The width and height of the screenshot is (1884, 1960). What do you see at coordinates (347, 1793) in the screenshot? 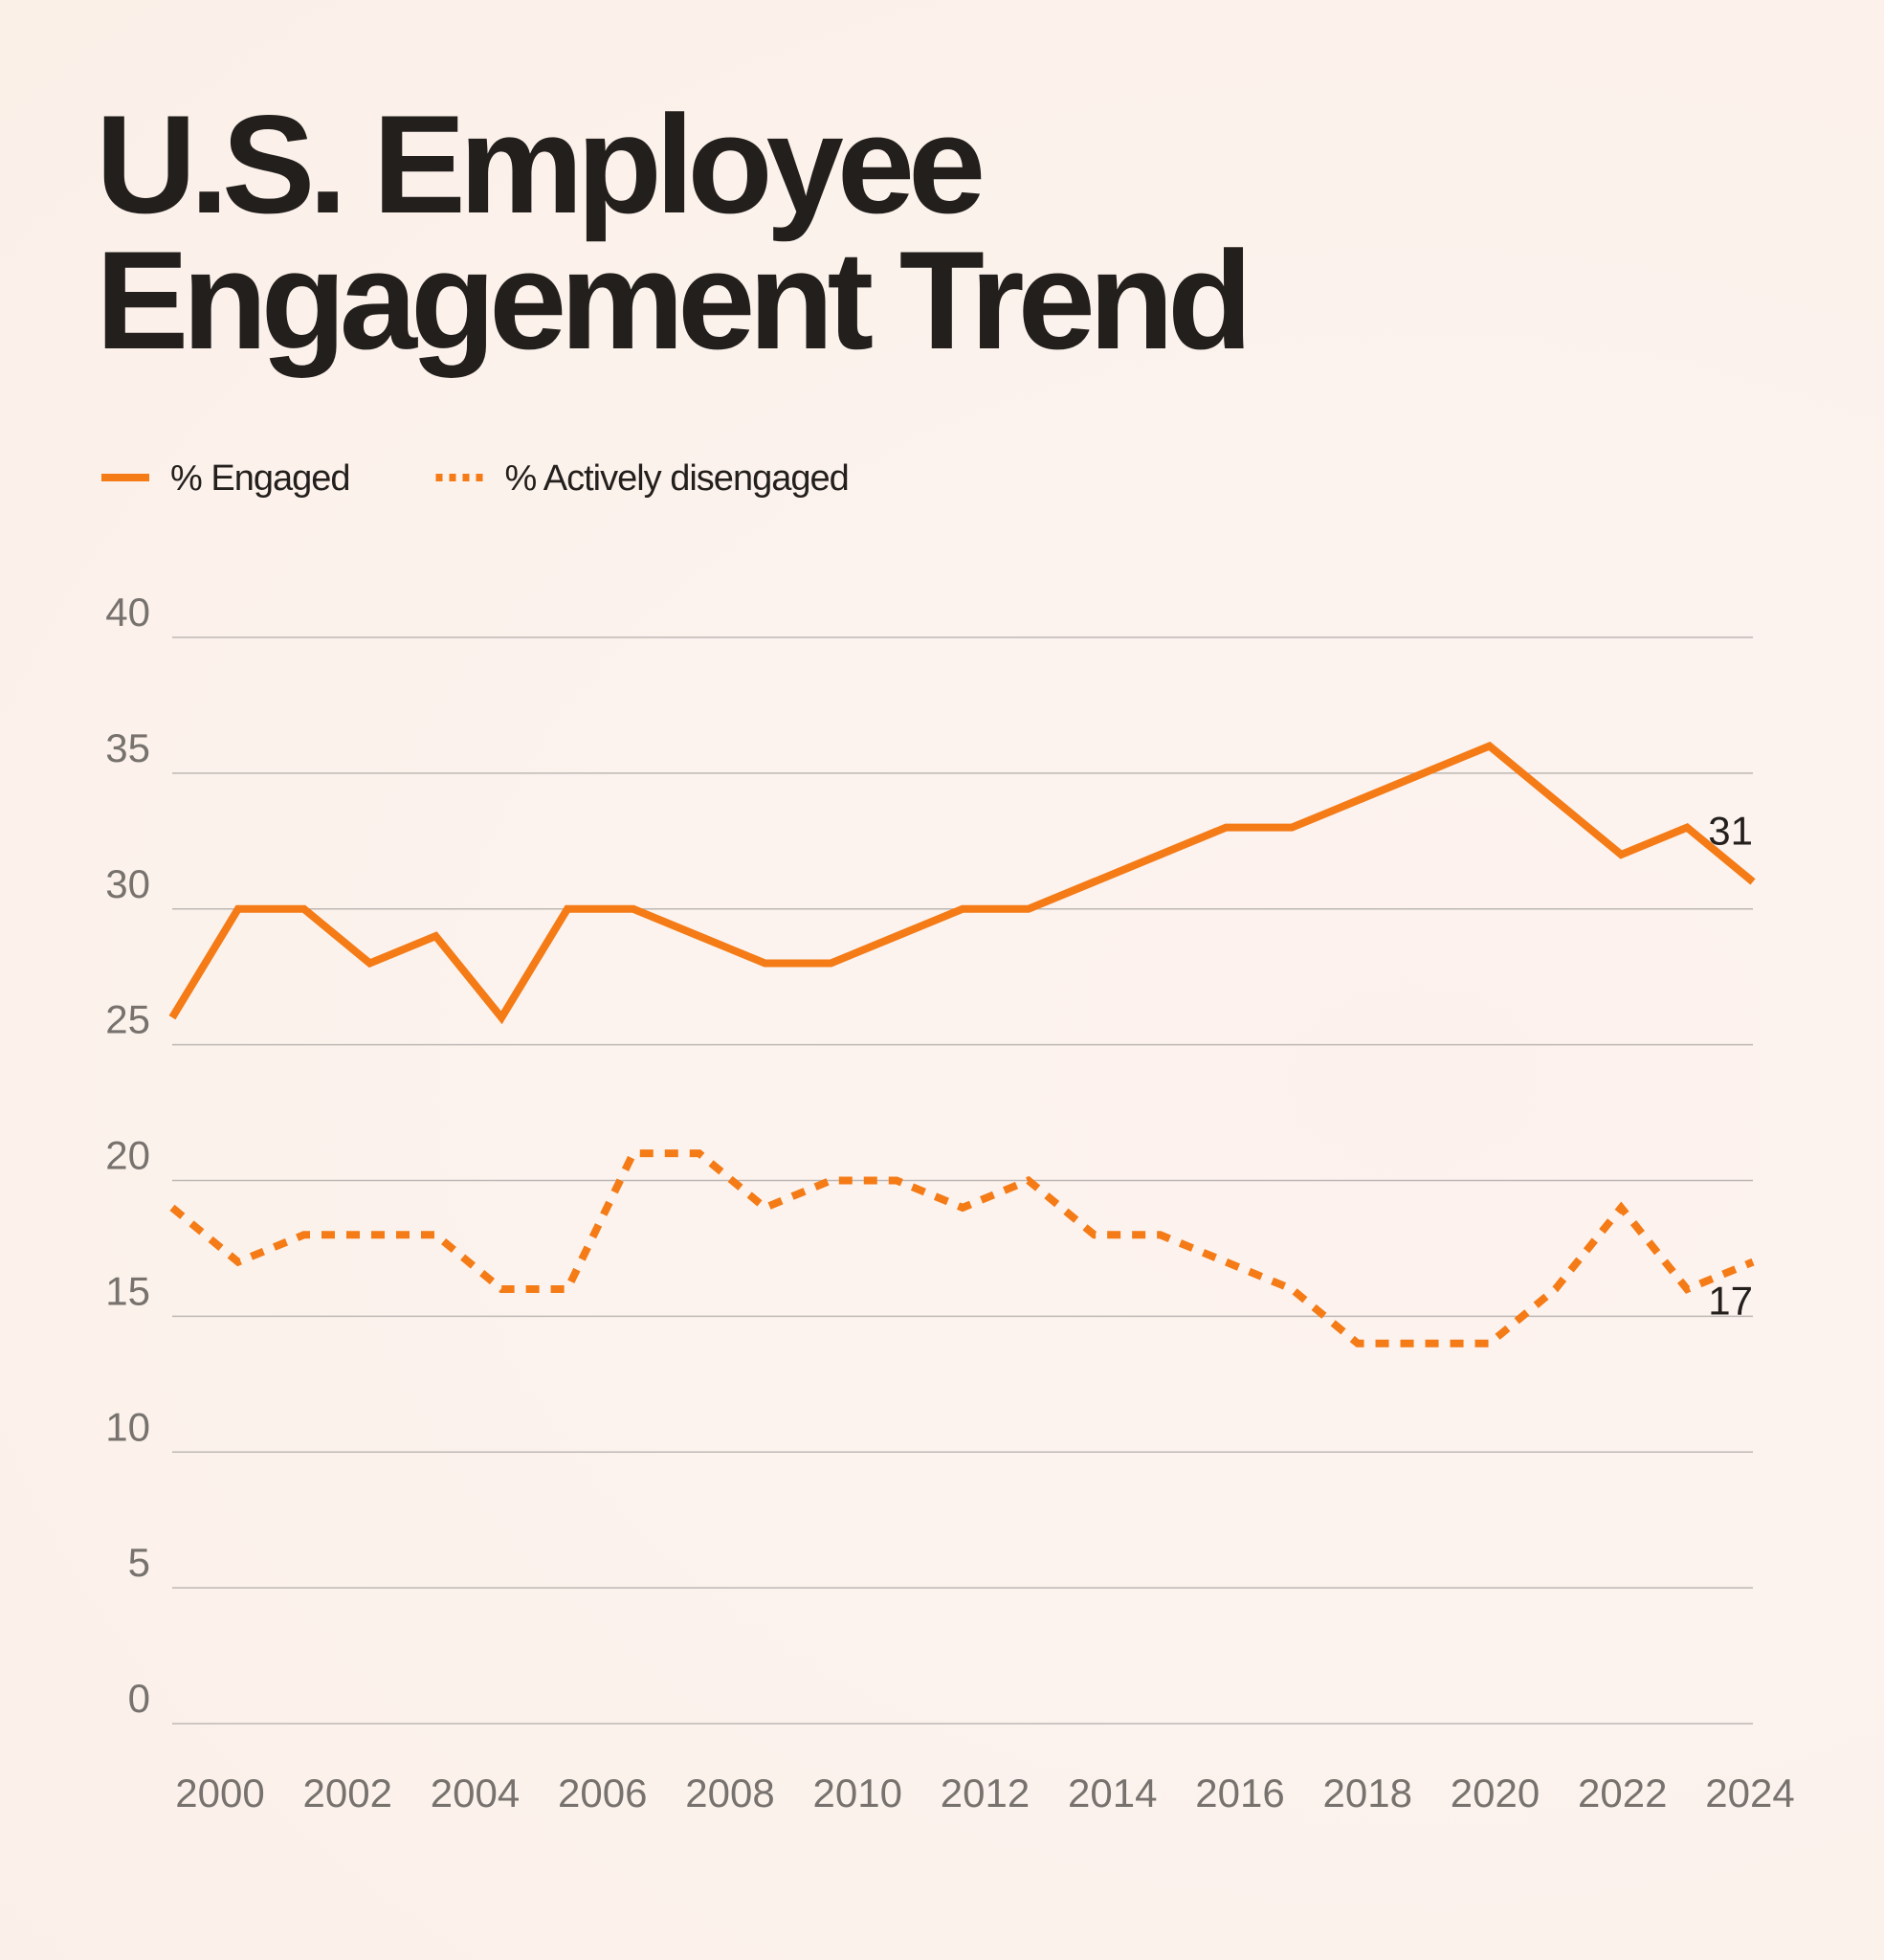
I see `x-tick-label: 2002` at bounding box center [347, 1793].